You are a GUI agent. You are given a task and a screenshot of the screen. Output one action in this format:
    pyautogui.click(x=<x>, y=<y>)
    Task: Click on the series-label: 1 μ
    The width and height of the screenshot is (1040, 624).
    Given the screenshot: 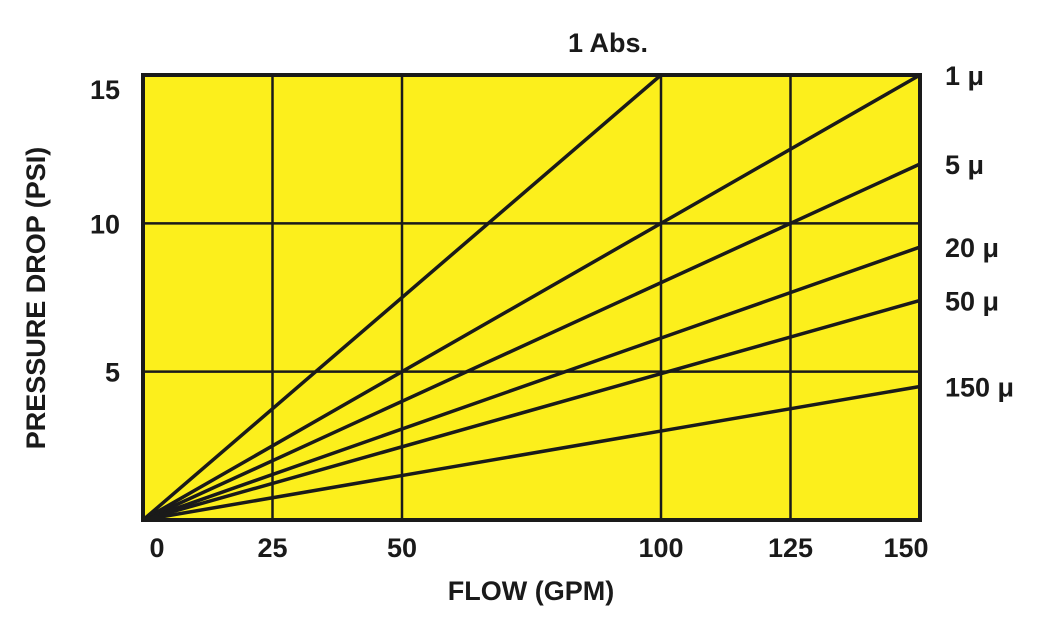 What is the action you would take?
    pyautogui.click(x=964, y=76)
    